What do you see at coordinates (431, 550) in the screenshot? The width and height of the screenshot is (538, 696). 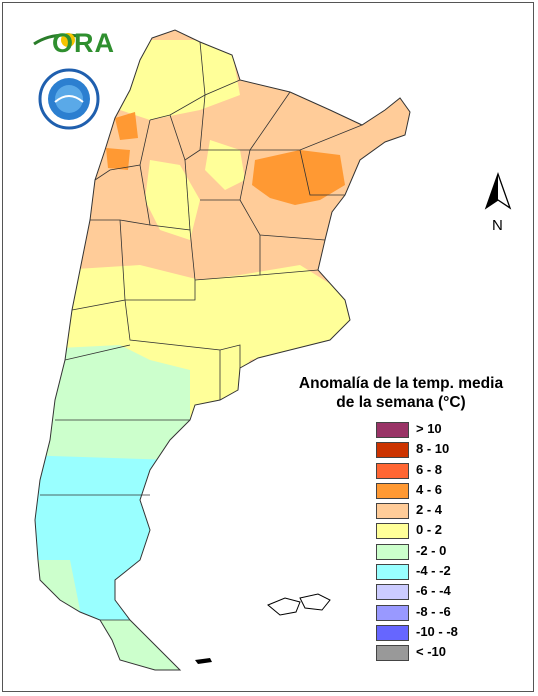 I see `legend-label: -2 - 0` at bounding box center [431, 550].